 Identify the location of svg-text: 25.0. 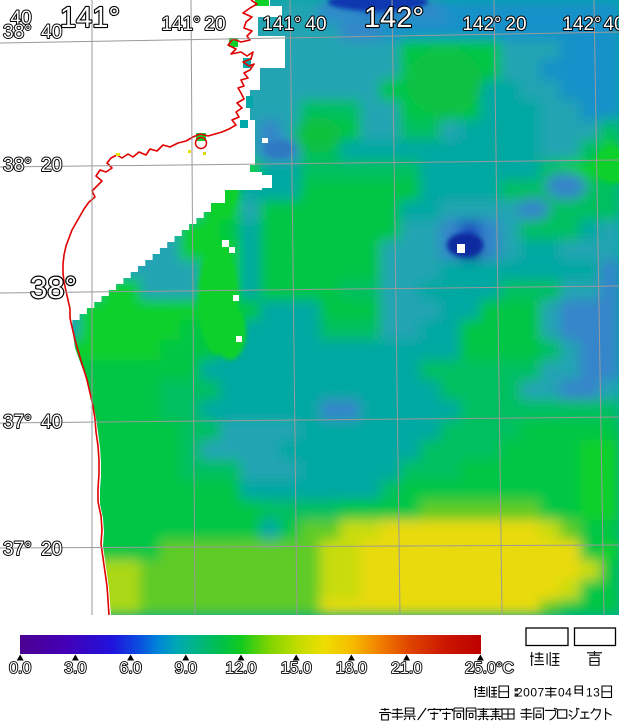
(480, 668).